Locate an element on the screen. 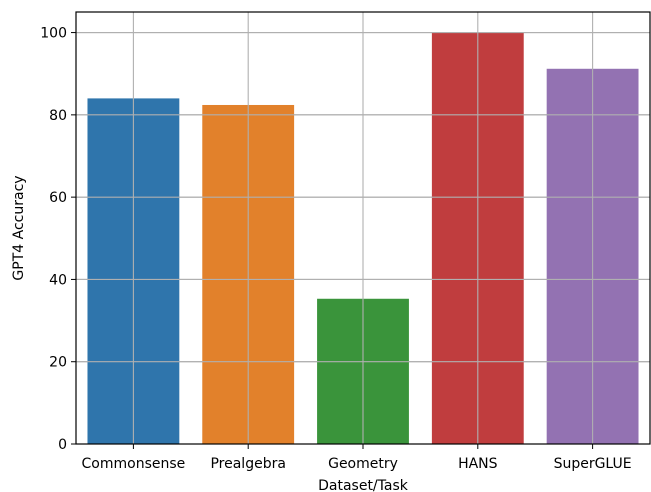  x-tick-label: HANS is located at coordinates (478, 464).